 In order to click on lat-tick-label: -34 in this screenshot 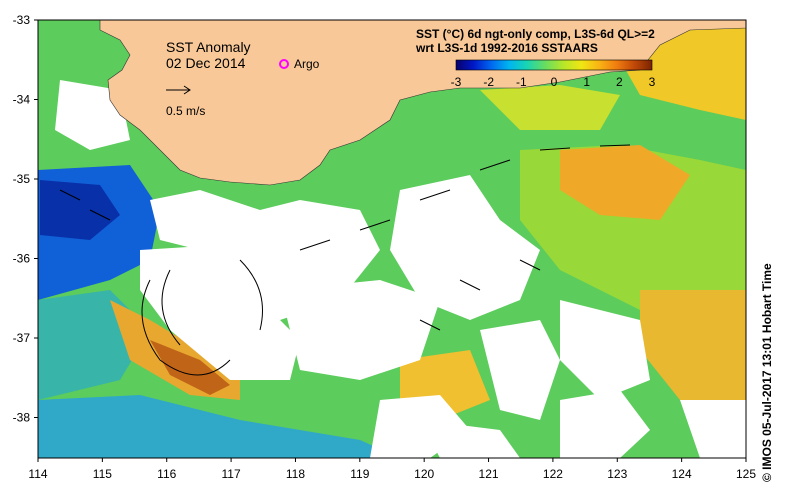, I will do `click(22, 100)`.